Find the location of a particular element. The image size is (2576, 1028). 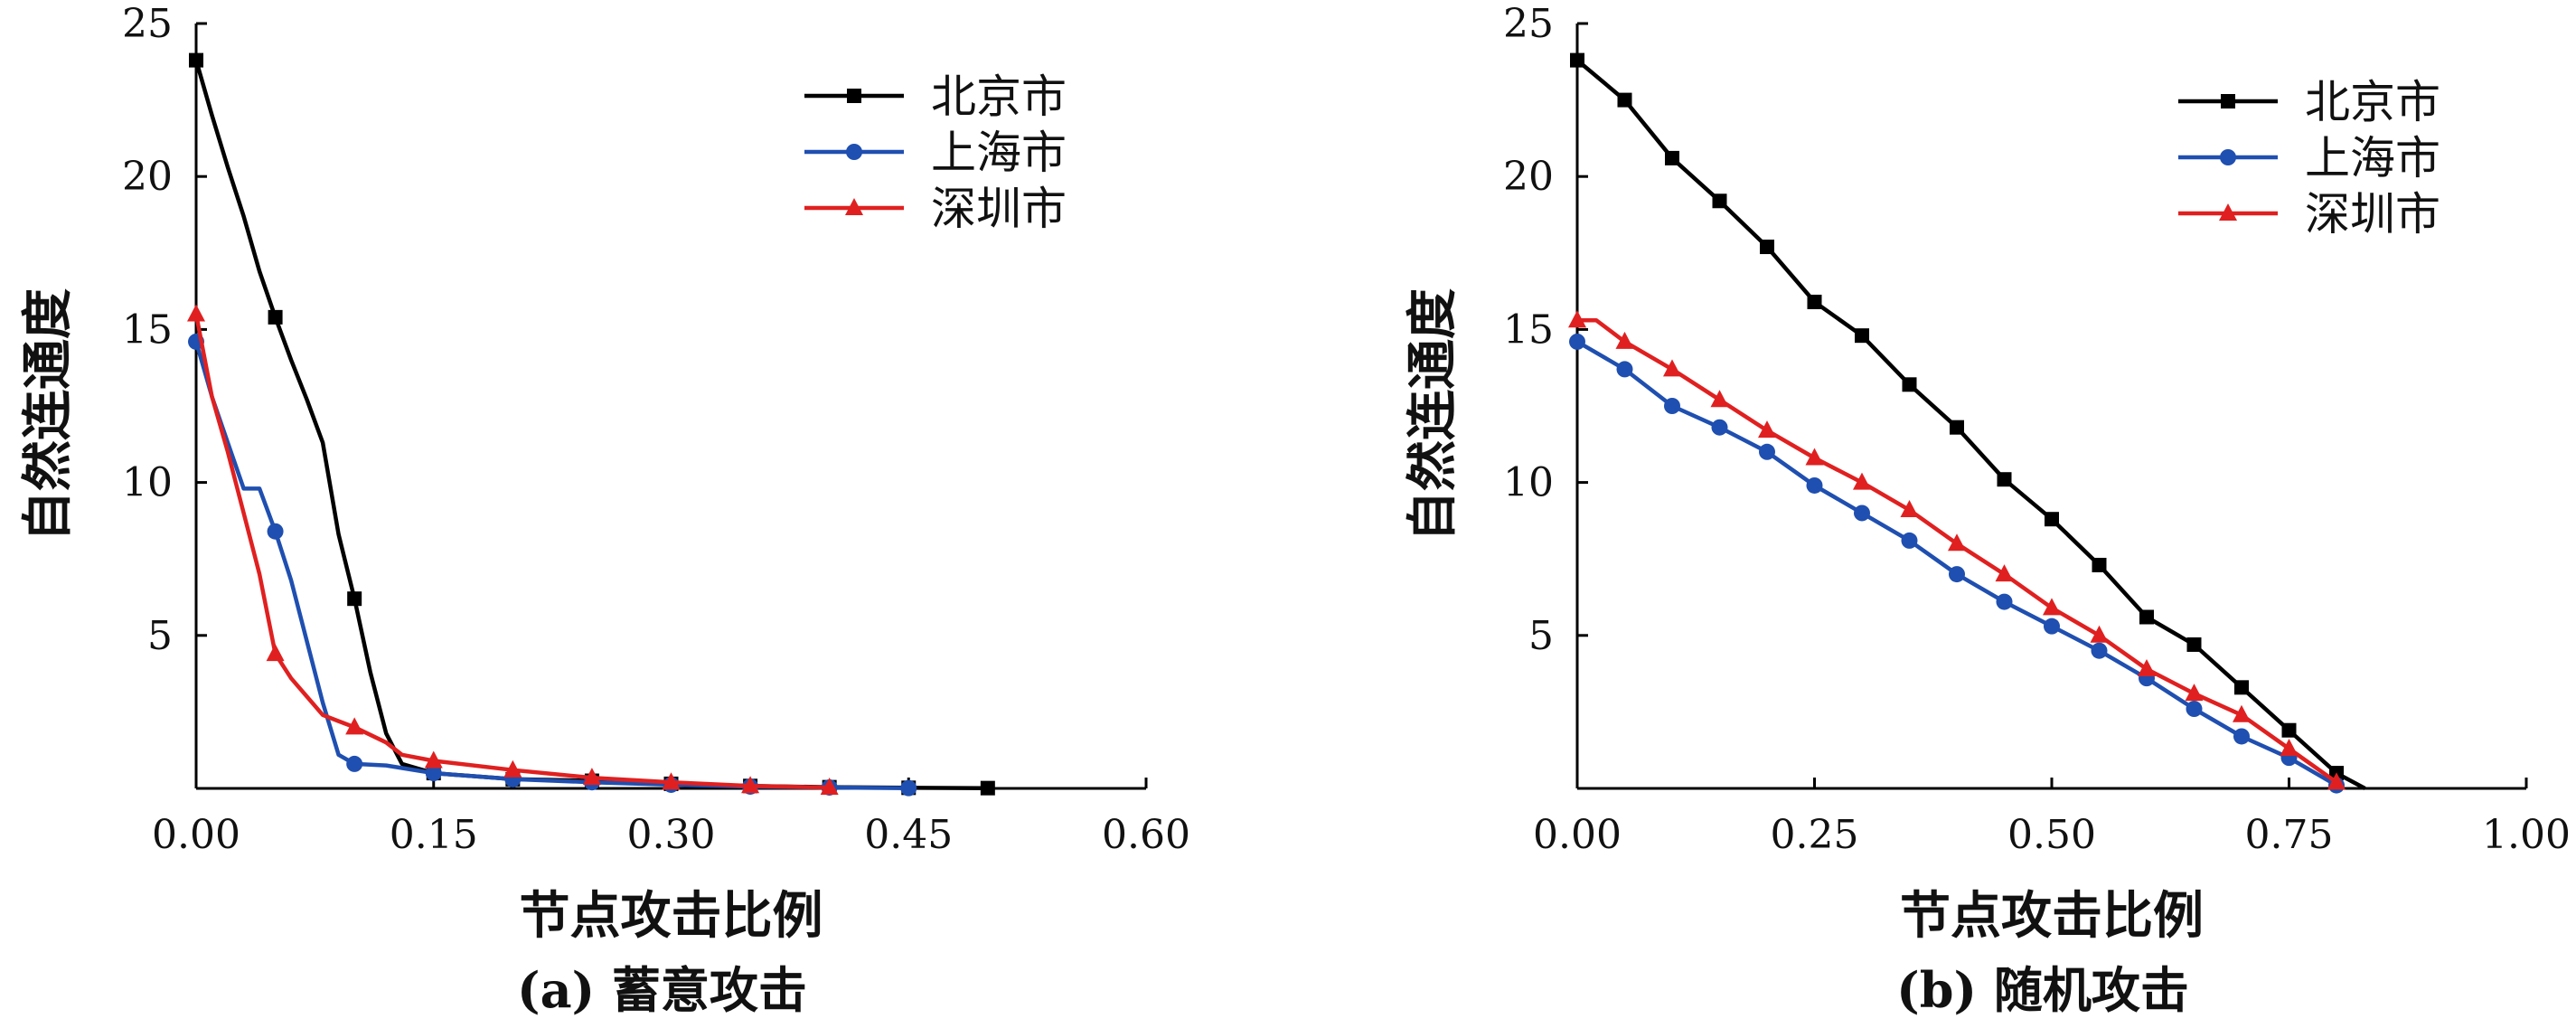

x-tick-label: 0.50 is located at coordinates (2051, 835).